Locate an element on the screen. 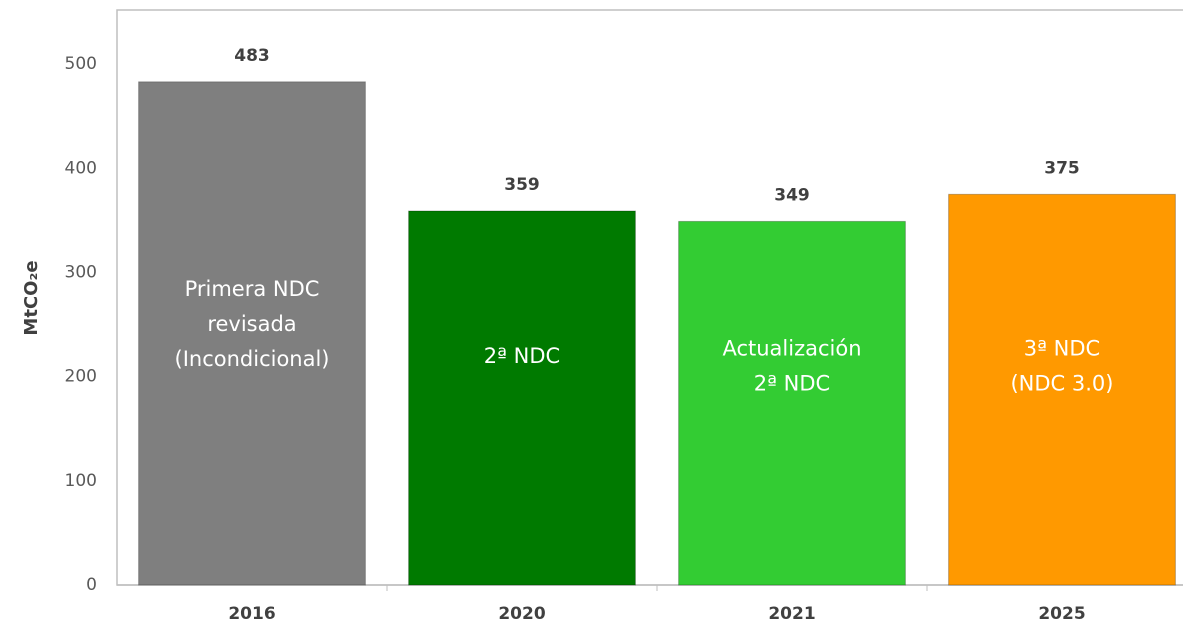 This screenshot has width=1183, height=623. y-tick-label: 300 is located at coordinates (81, 272).